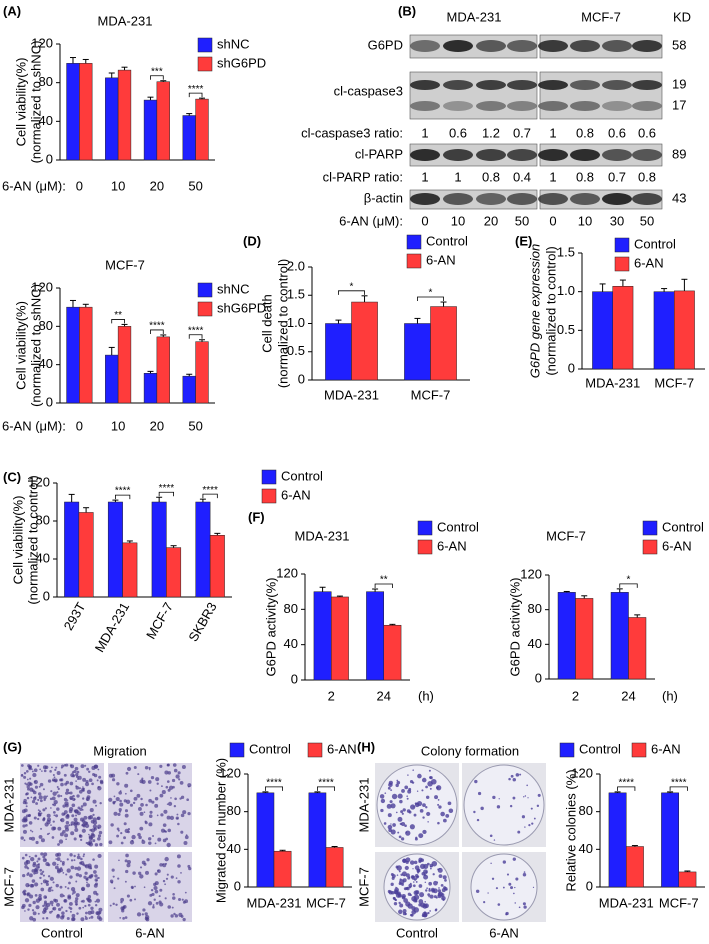 Image resolution: width=709 pixels, height=944 pixels. Describe the element at coordinates (296, 350) in the screenshot. I see `y-tick-label: 0.5` at that location.